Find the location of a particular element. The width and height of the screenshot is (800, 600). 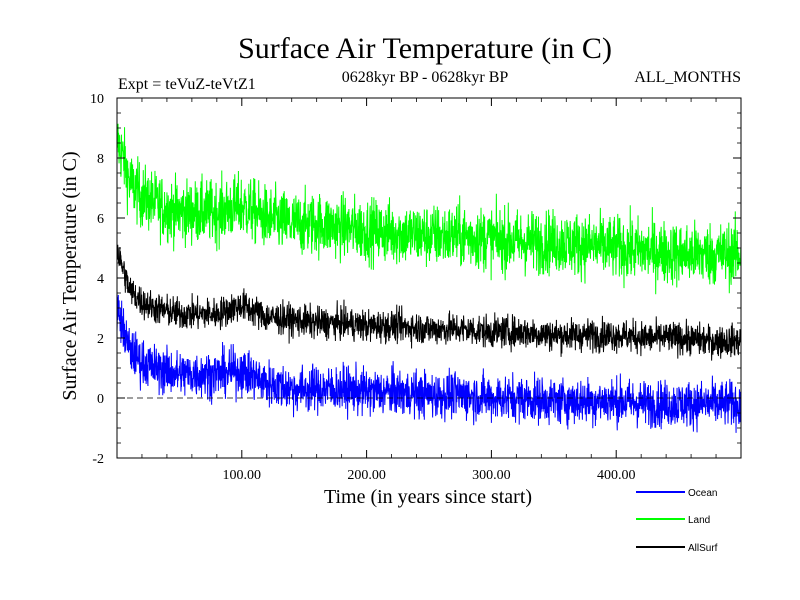

legend-label-allsurf: AllSurf is located at coordinates (703, 548).